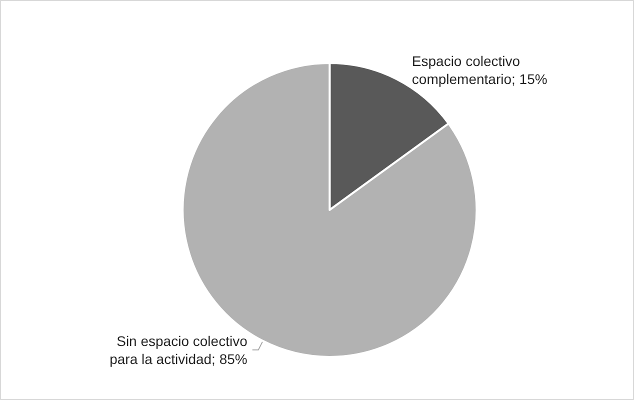 Image resolution: width=634 pixels, height=400 pixels. Describe the element at coordinates (179, 349) in the screenshot. I see `slice-label: Sin espacio colectivo para la actividad; 85%` at that location.